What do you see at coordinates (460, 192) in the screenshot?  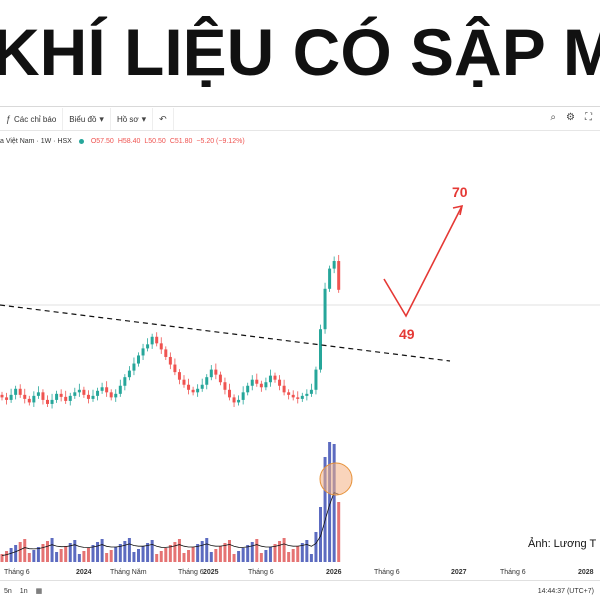 I see `target-high-label: 70` at bounding box center [460, 192].